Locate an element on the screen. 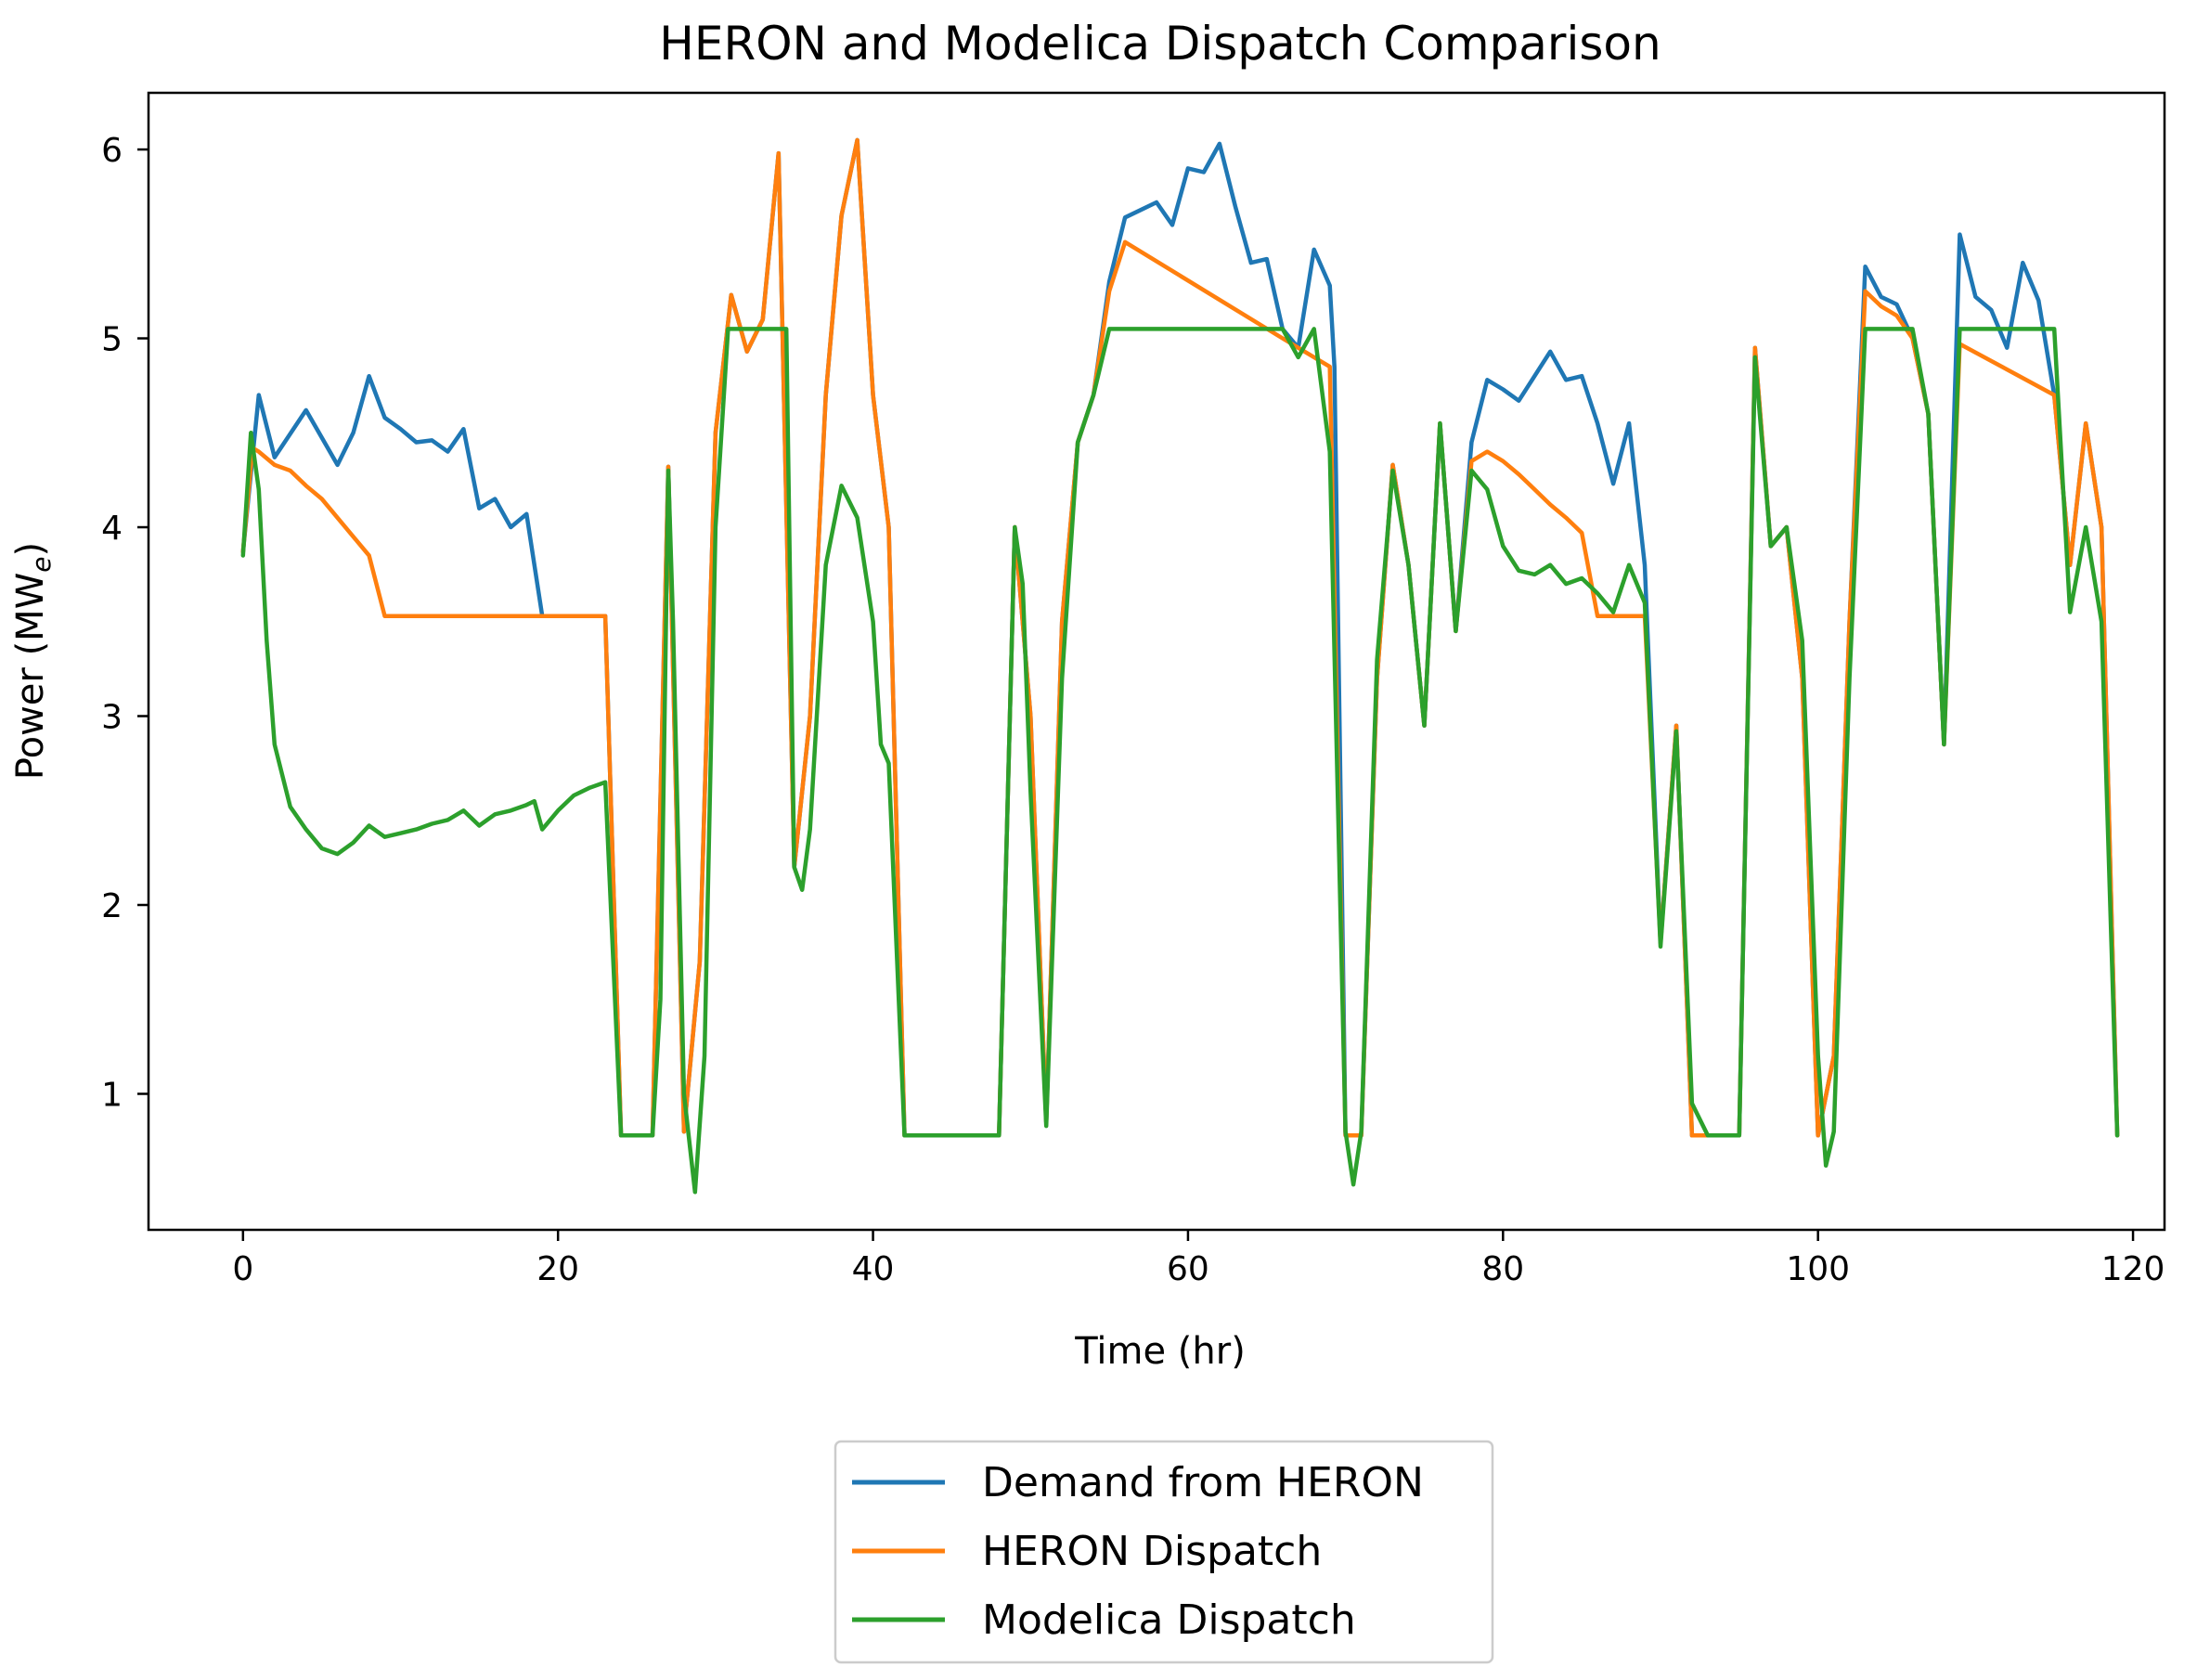 This screenshot has width=2197, height=1680. x-tick-label: 60 is located at coordinates (1188, 1269).